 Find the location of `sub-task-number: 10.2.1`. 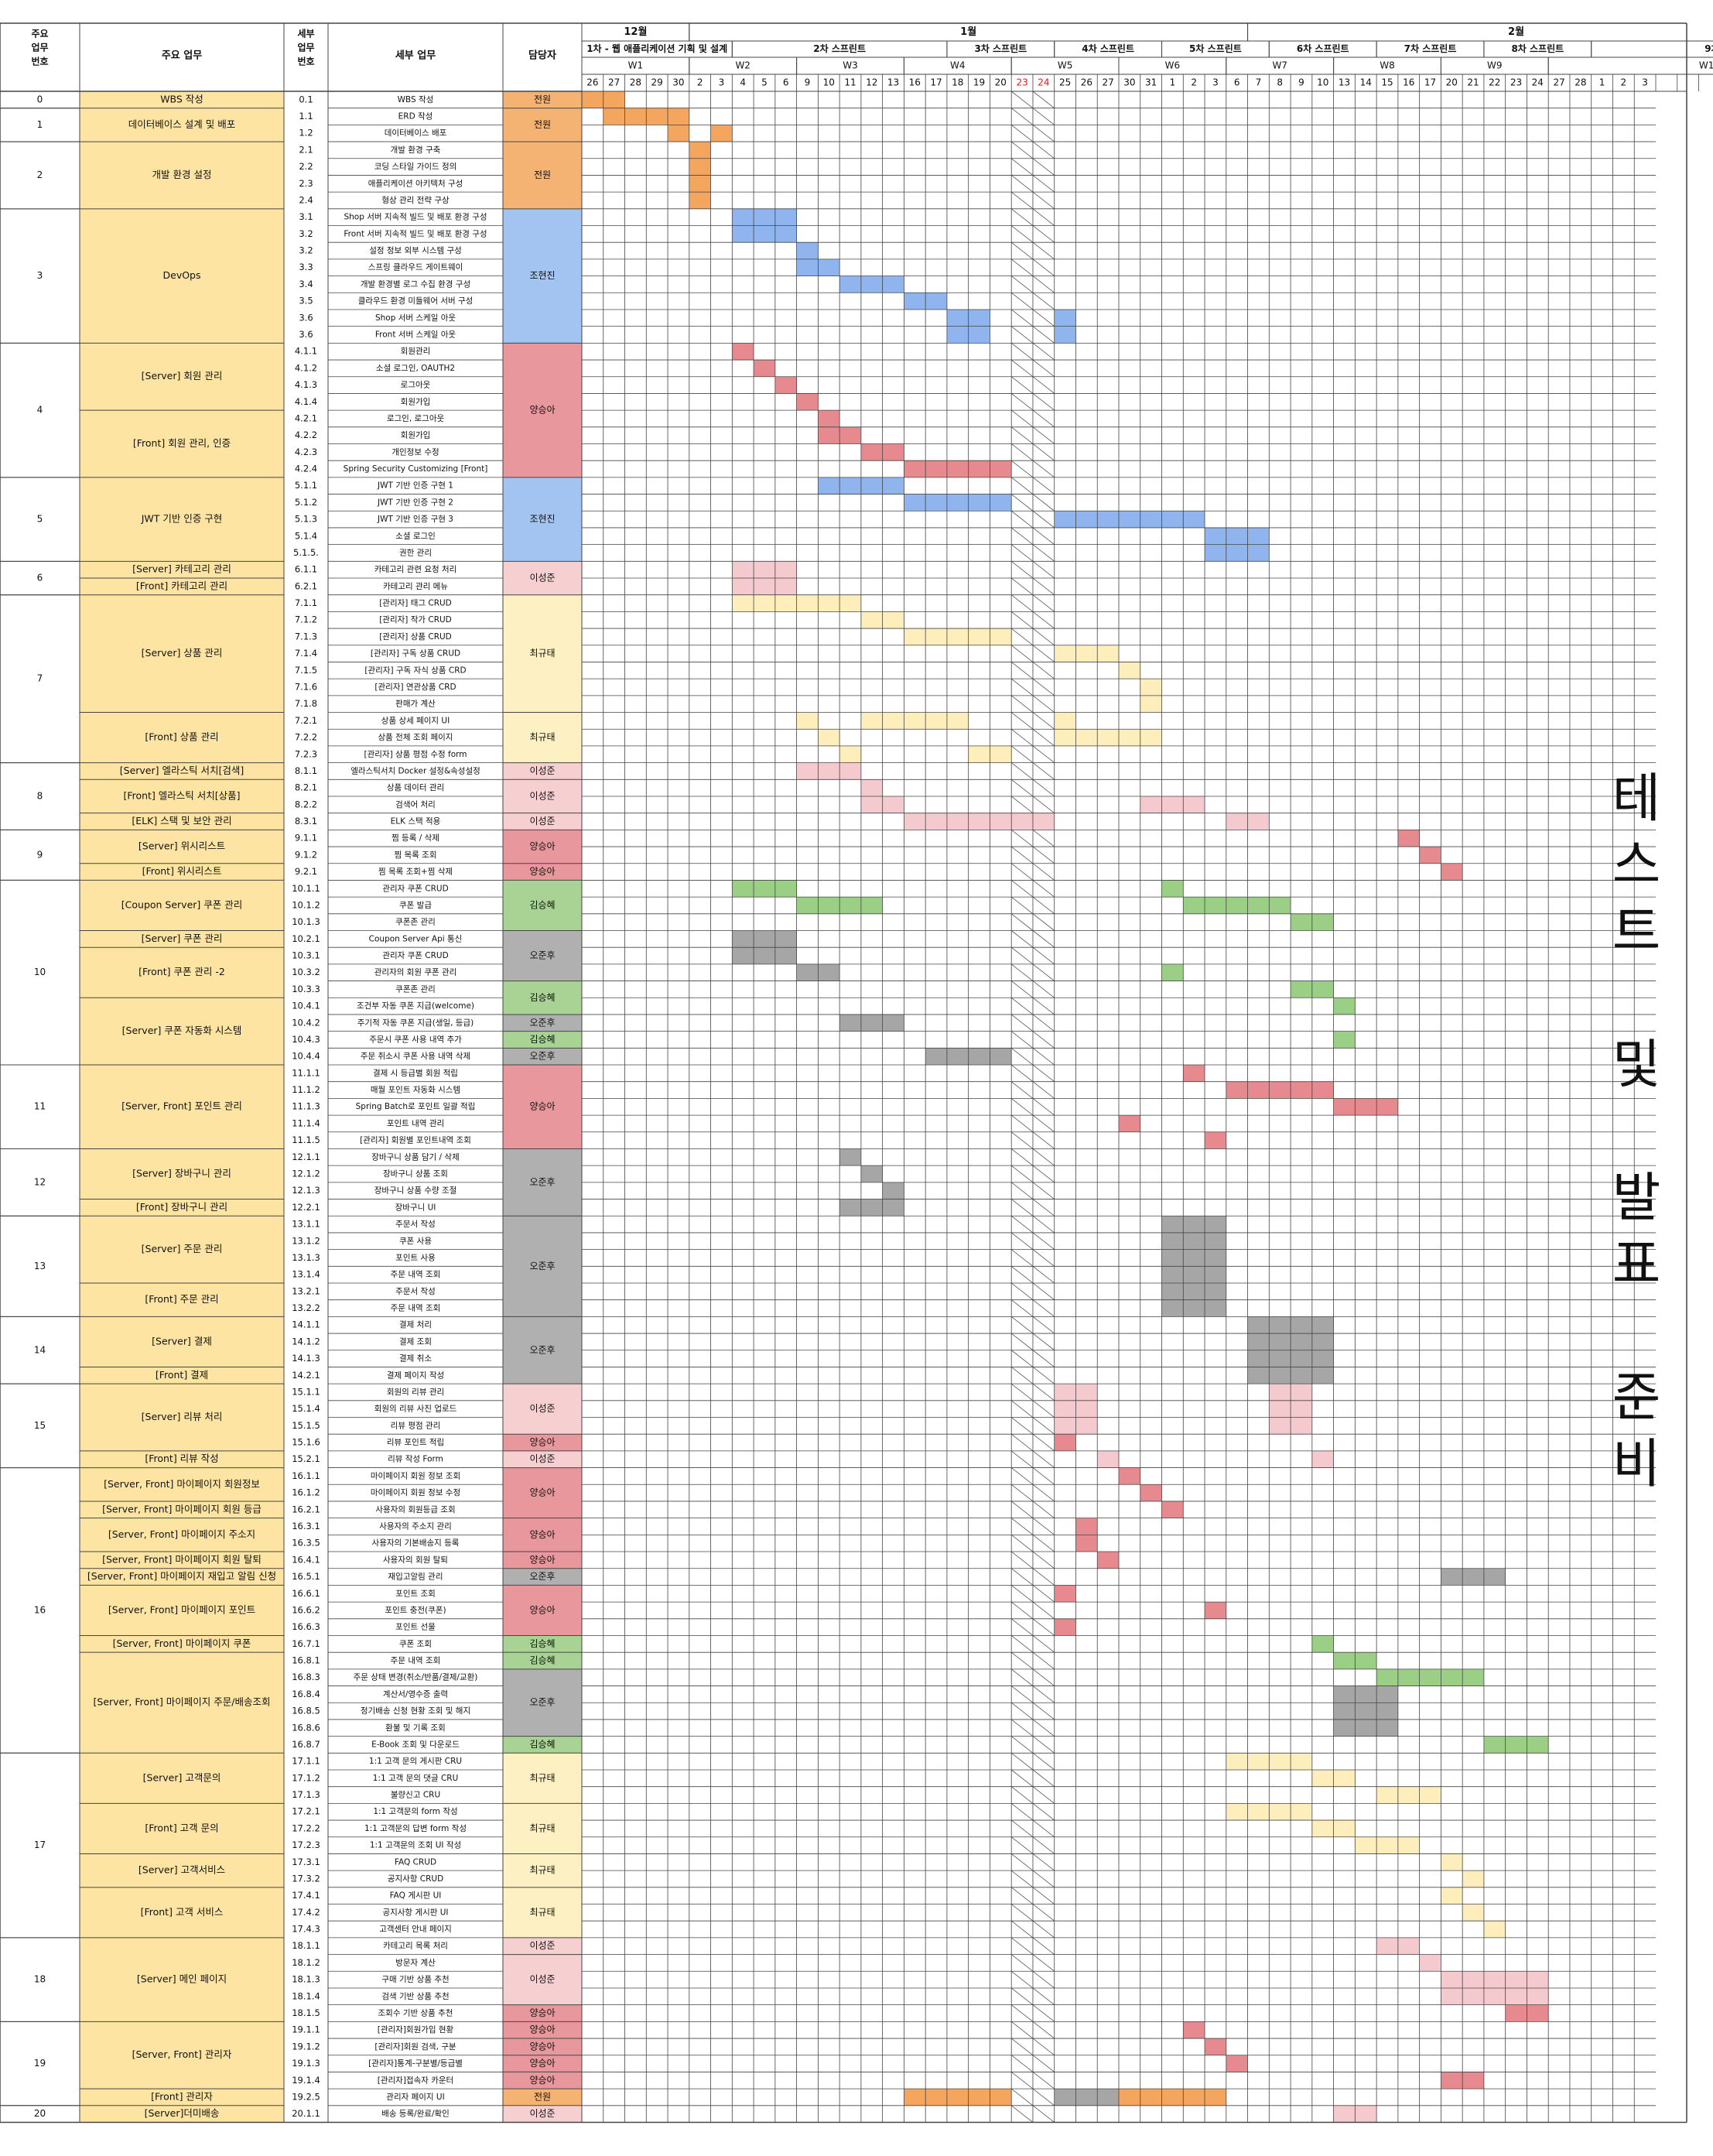

sub-task-number: 10.2.1 is located at coordinates (306, 939).